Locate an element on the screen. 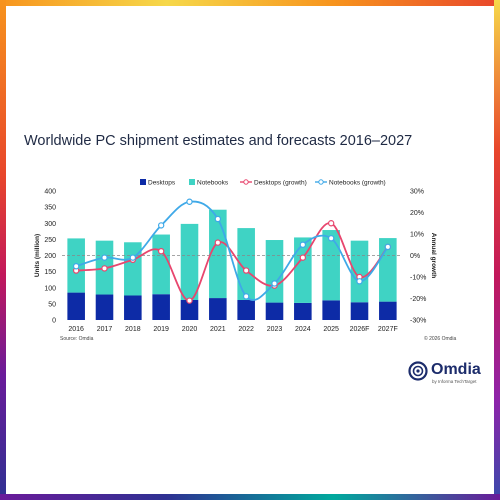 This screenshot has width=500, height=500. y-axis-title: Units (million) is located at coordinates (37, 255).